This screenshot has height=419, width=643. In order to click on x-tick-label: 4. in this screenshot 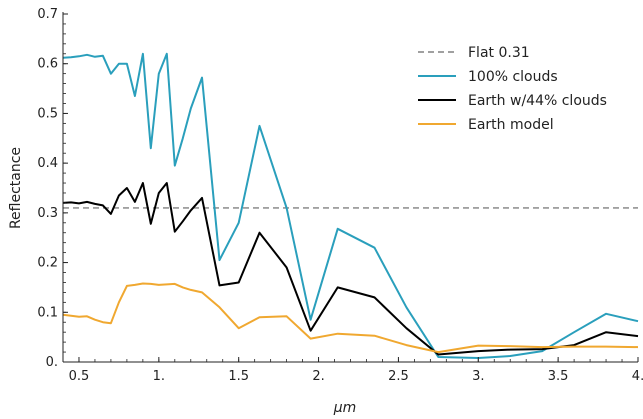, I will do `click(637, 376)`.